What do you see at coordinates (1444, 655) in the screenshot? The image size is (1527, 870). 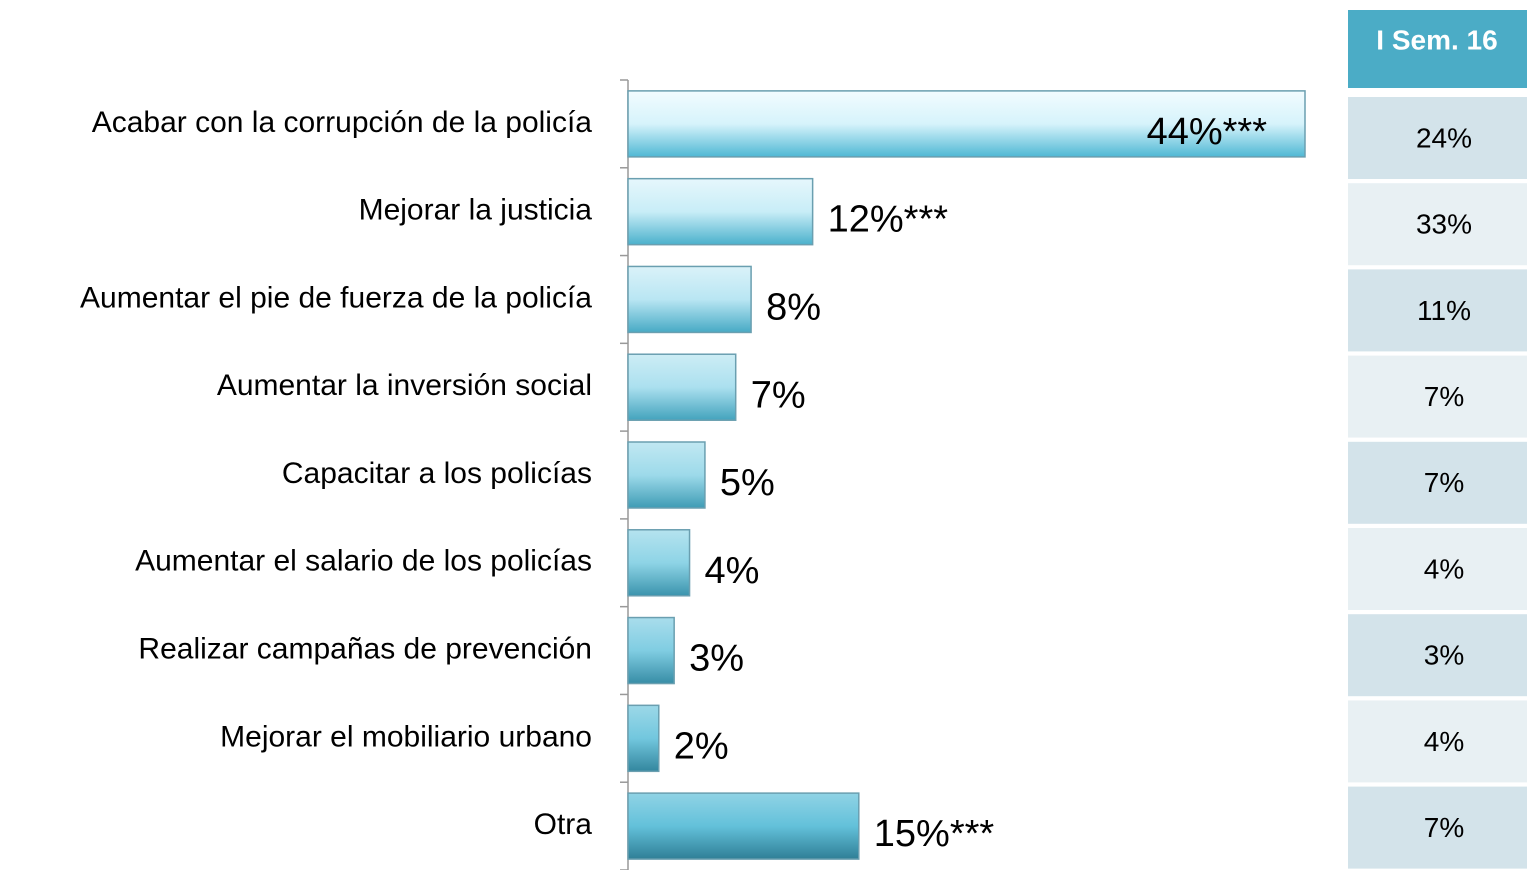 I see `table-value: 3%` at bounding box center [1444, 655].